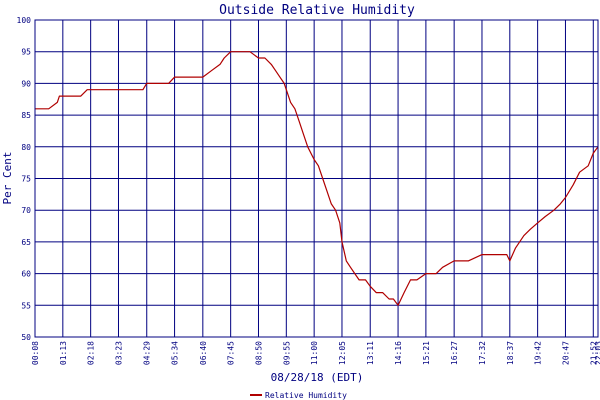  I want to click on x-tick-label: 12:05, so click(342, 353).